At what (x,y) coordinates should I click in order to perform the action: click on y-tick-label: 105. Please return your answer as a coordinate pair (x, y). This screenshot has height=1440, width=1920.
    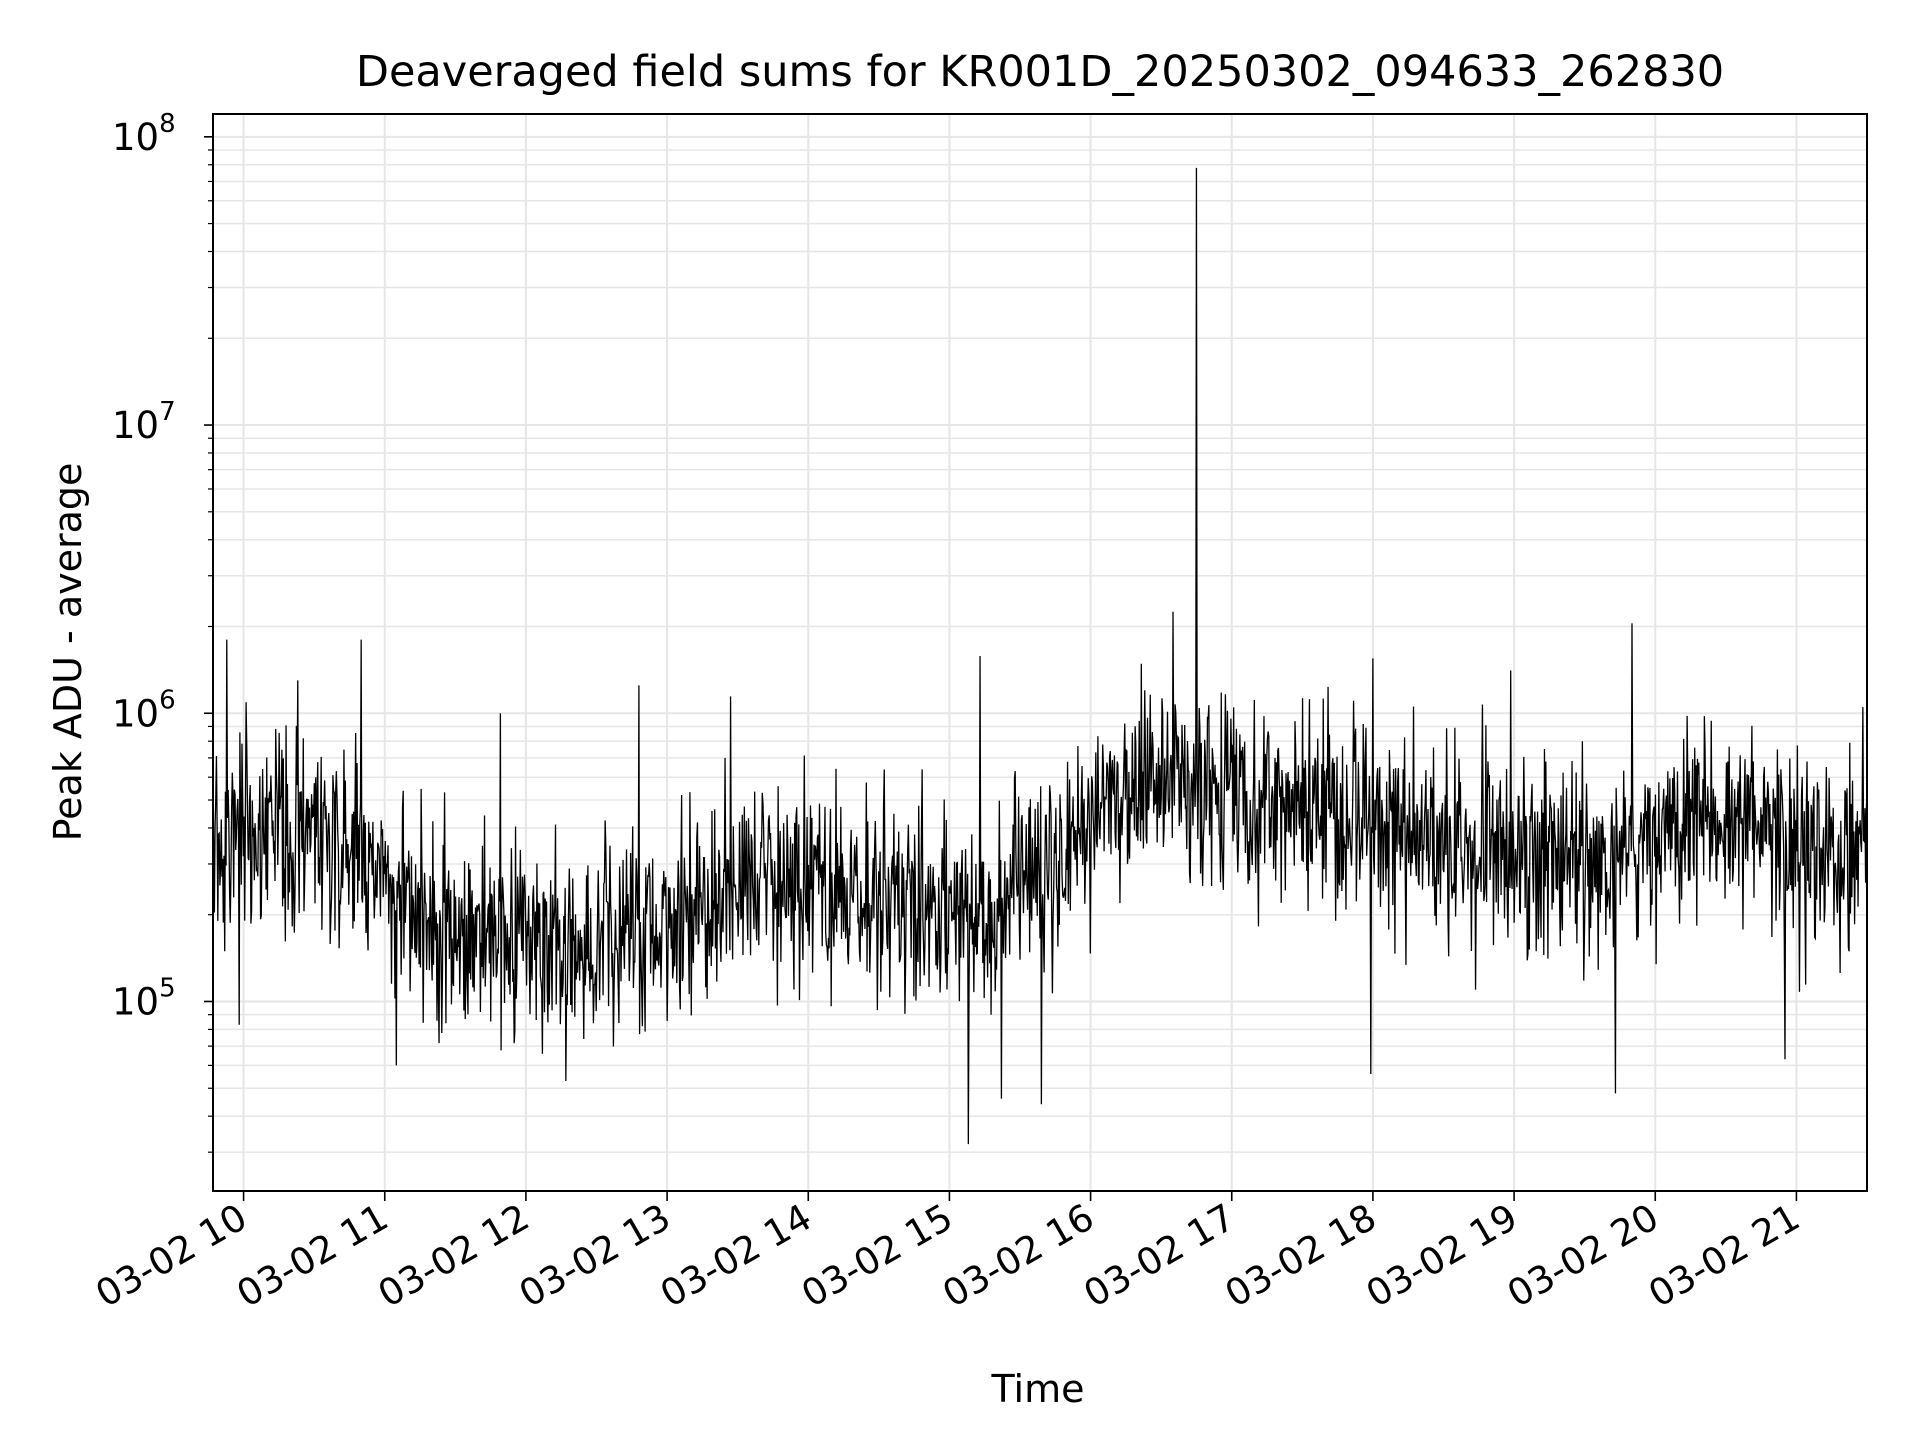
    Looking at the image, I should click on (144, 998).